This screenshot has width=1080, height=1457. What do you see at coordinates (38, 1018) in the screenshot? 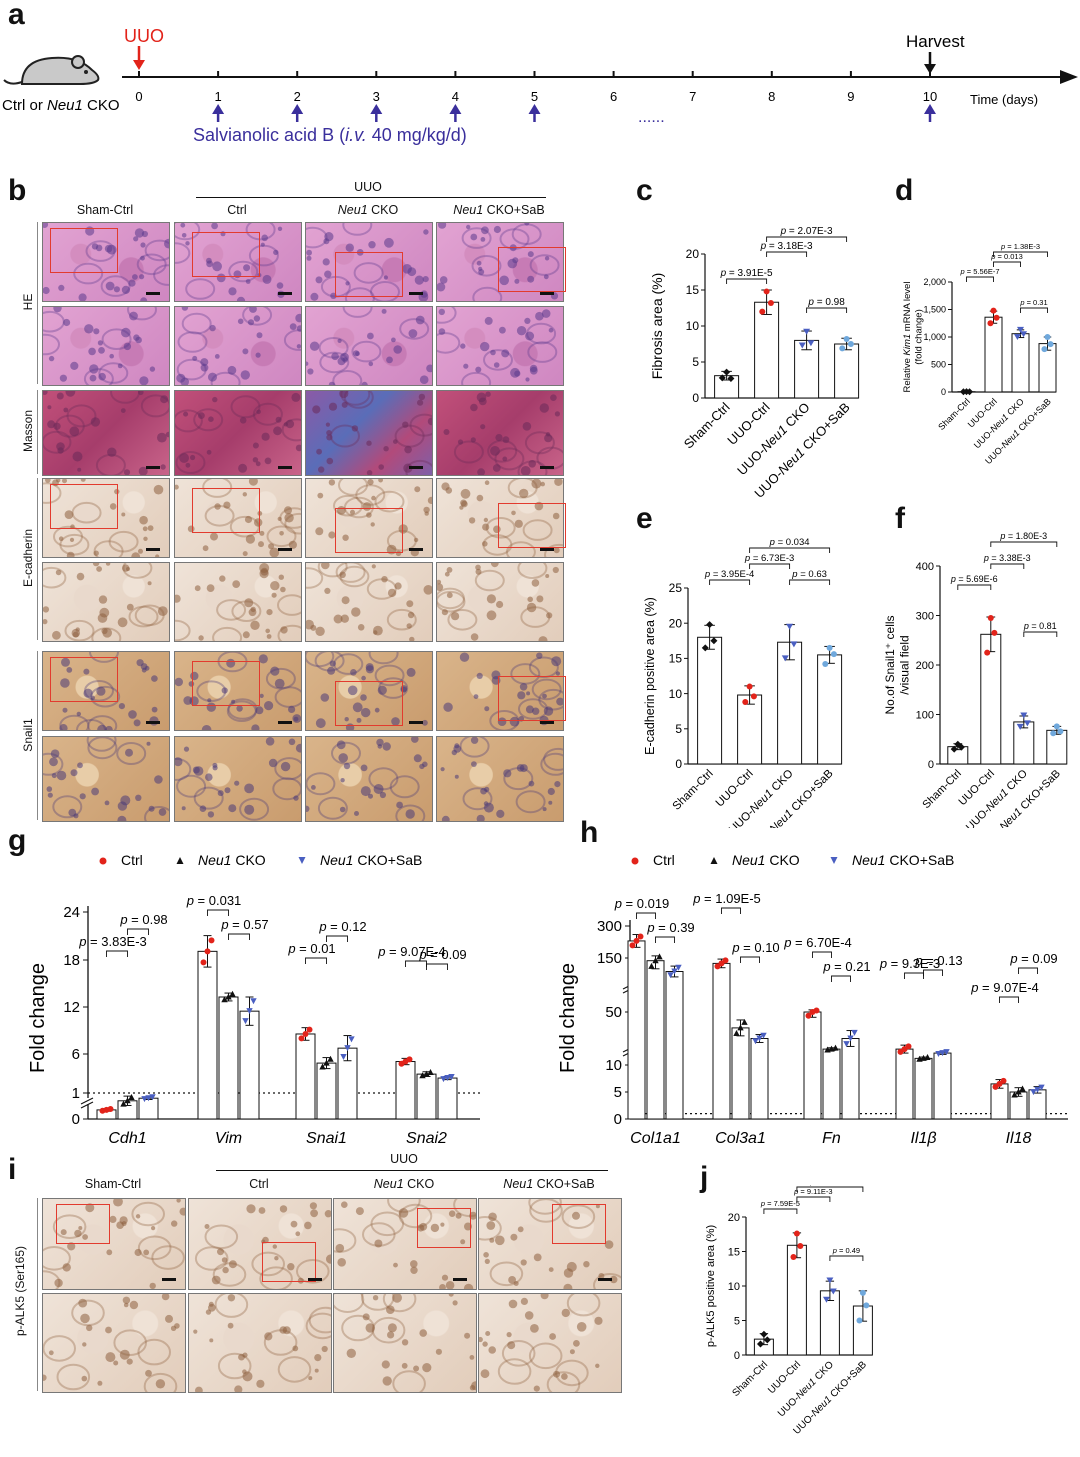
I see `y-axis-label: Fold change` at bounding box center [38, 1018].